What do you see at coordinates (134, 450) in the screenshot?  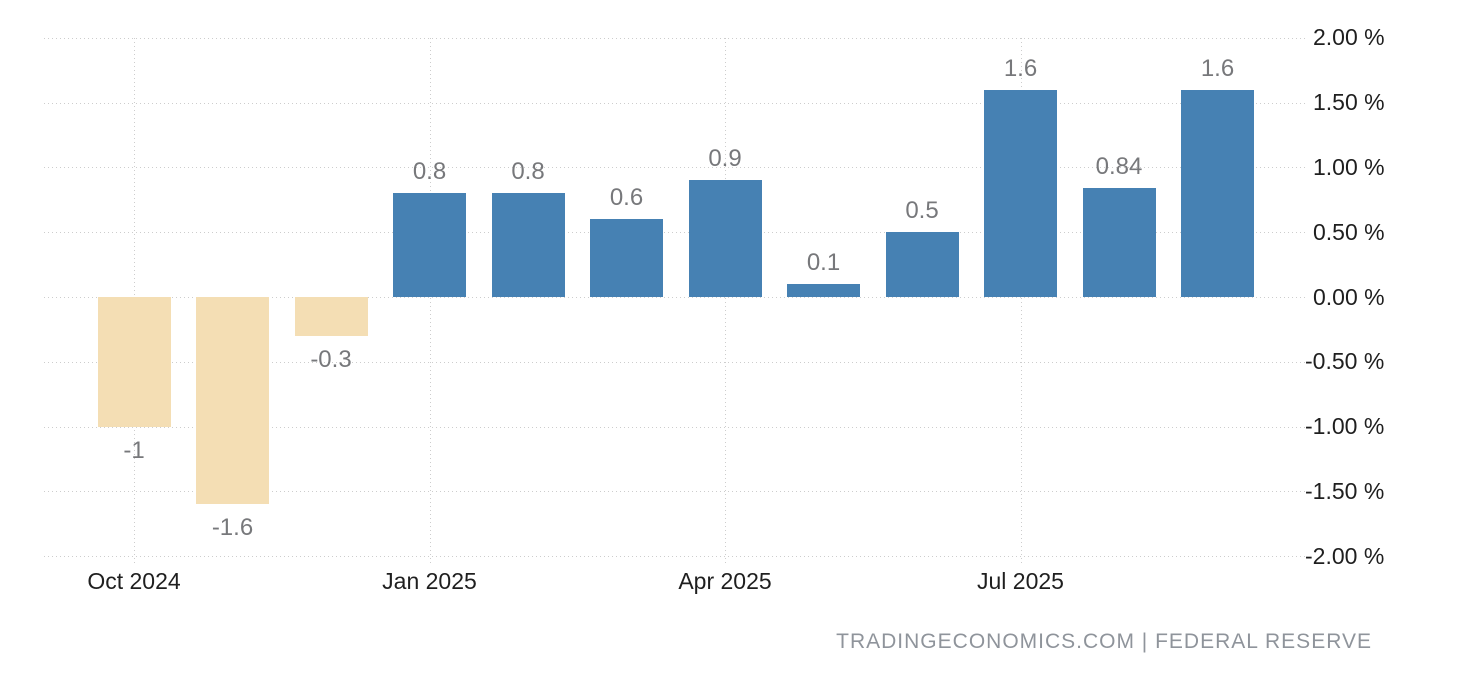 I see `bar-value-label: -1` at bounding box center [134, 450].